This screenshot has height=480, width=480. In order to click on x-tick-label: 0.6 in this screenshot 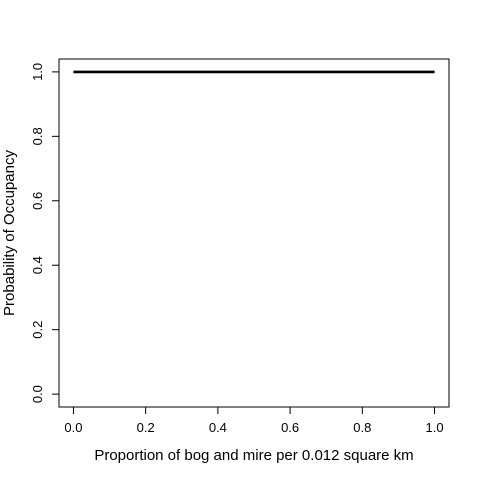, I will do `click(290, 427)`.